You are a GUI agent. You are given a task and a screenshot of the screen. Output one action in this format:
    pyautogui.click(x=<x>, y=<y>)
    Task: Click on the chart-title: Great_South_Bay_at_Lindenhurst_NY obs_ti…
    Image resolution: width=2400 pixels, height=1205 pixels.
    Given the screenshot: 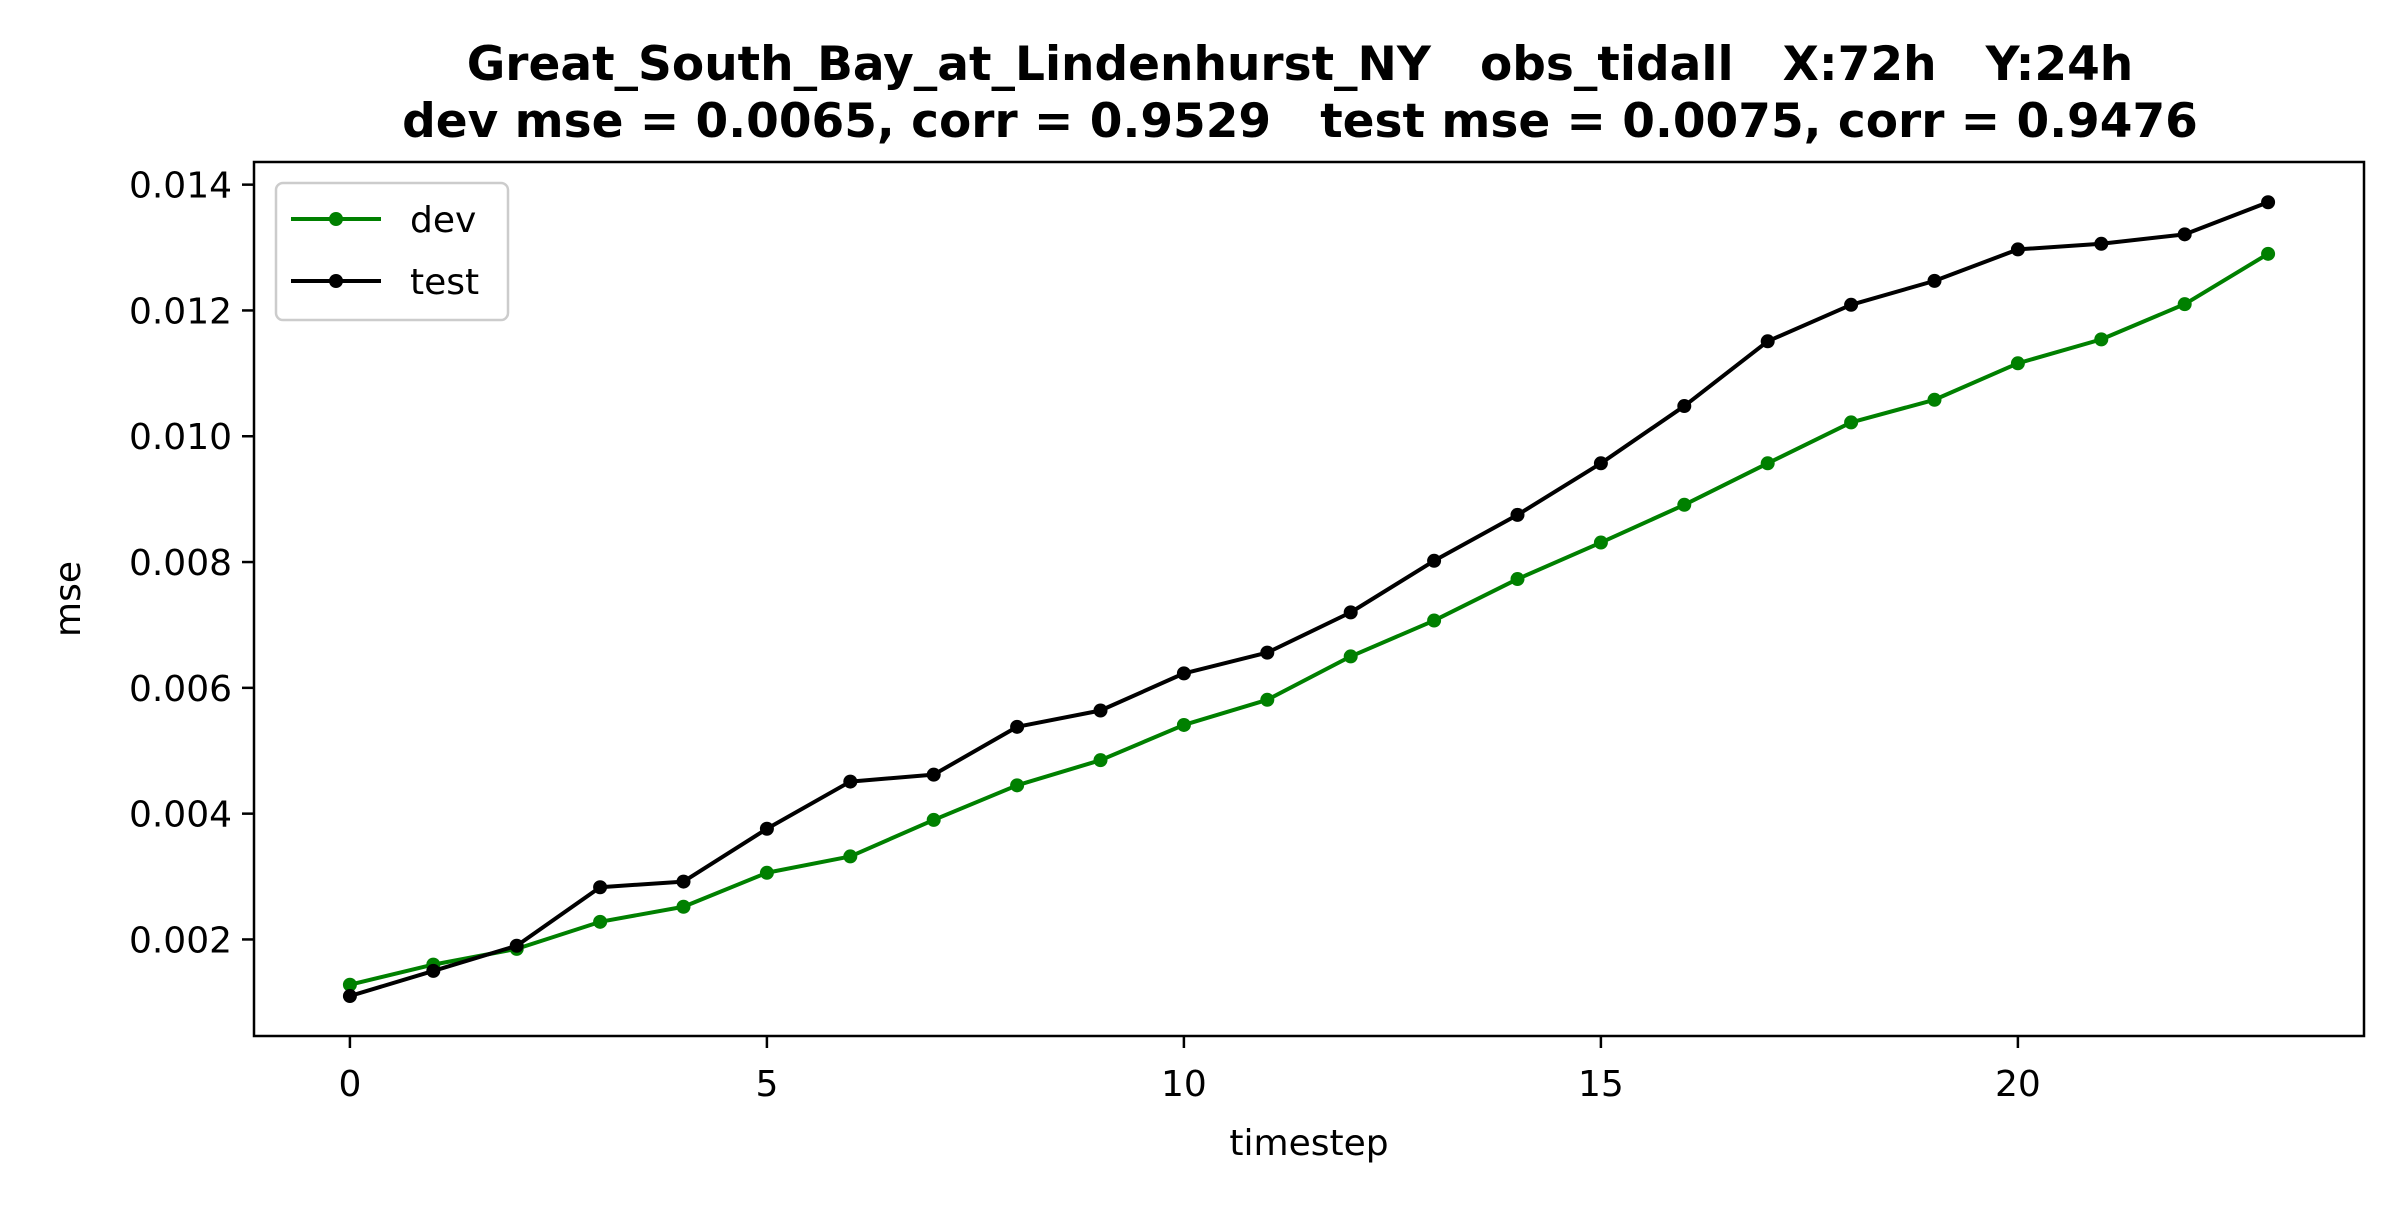 What is the action you would take?
    pyautogui.click(x=1300, y=64)
    